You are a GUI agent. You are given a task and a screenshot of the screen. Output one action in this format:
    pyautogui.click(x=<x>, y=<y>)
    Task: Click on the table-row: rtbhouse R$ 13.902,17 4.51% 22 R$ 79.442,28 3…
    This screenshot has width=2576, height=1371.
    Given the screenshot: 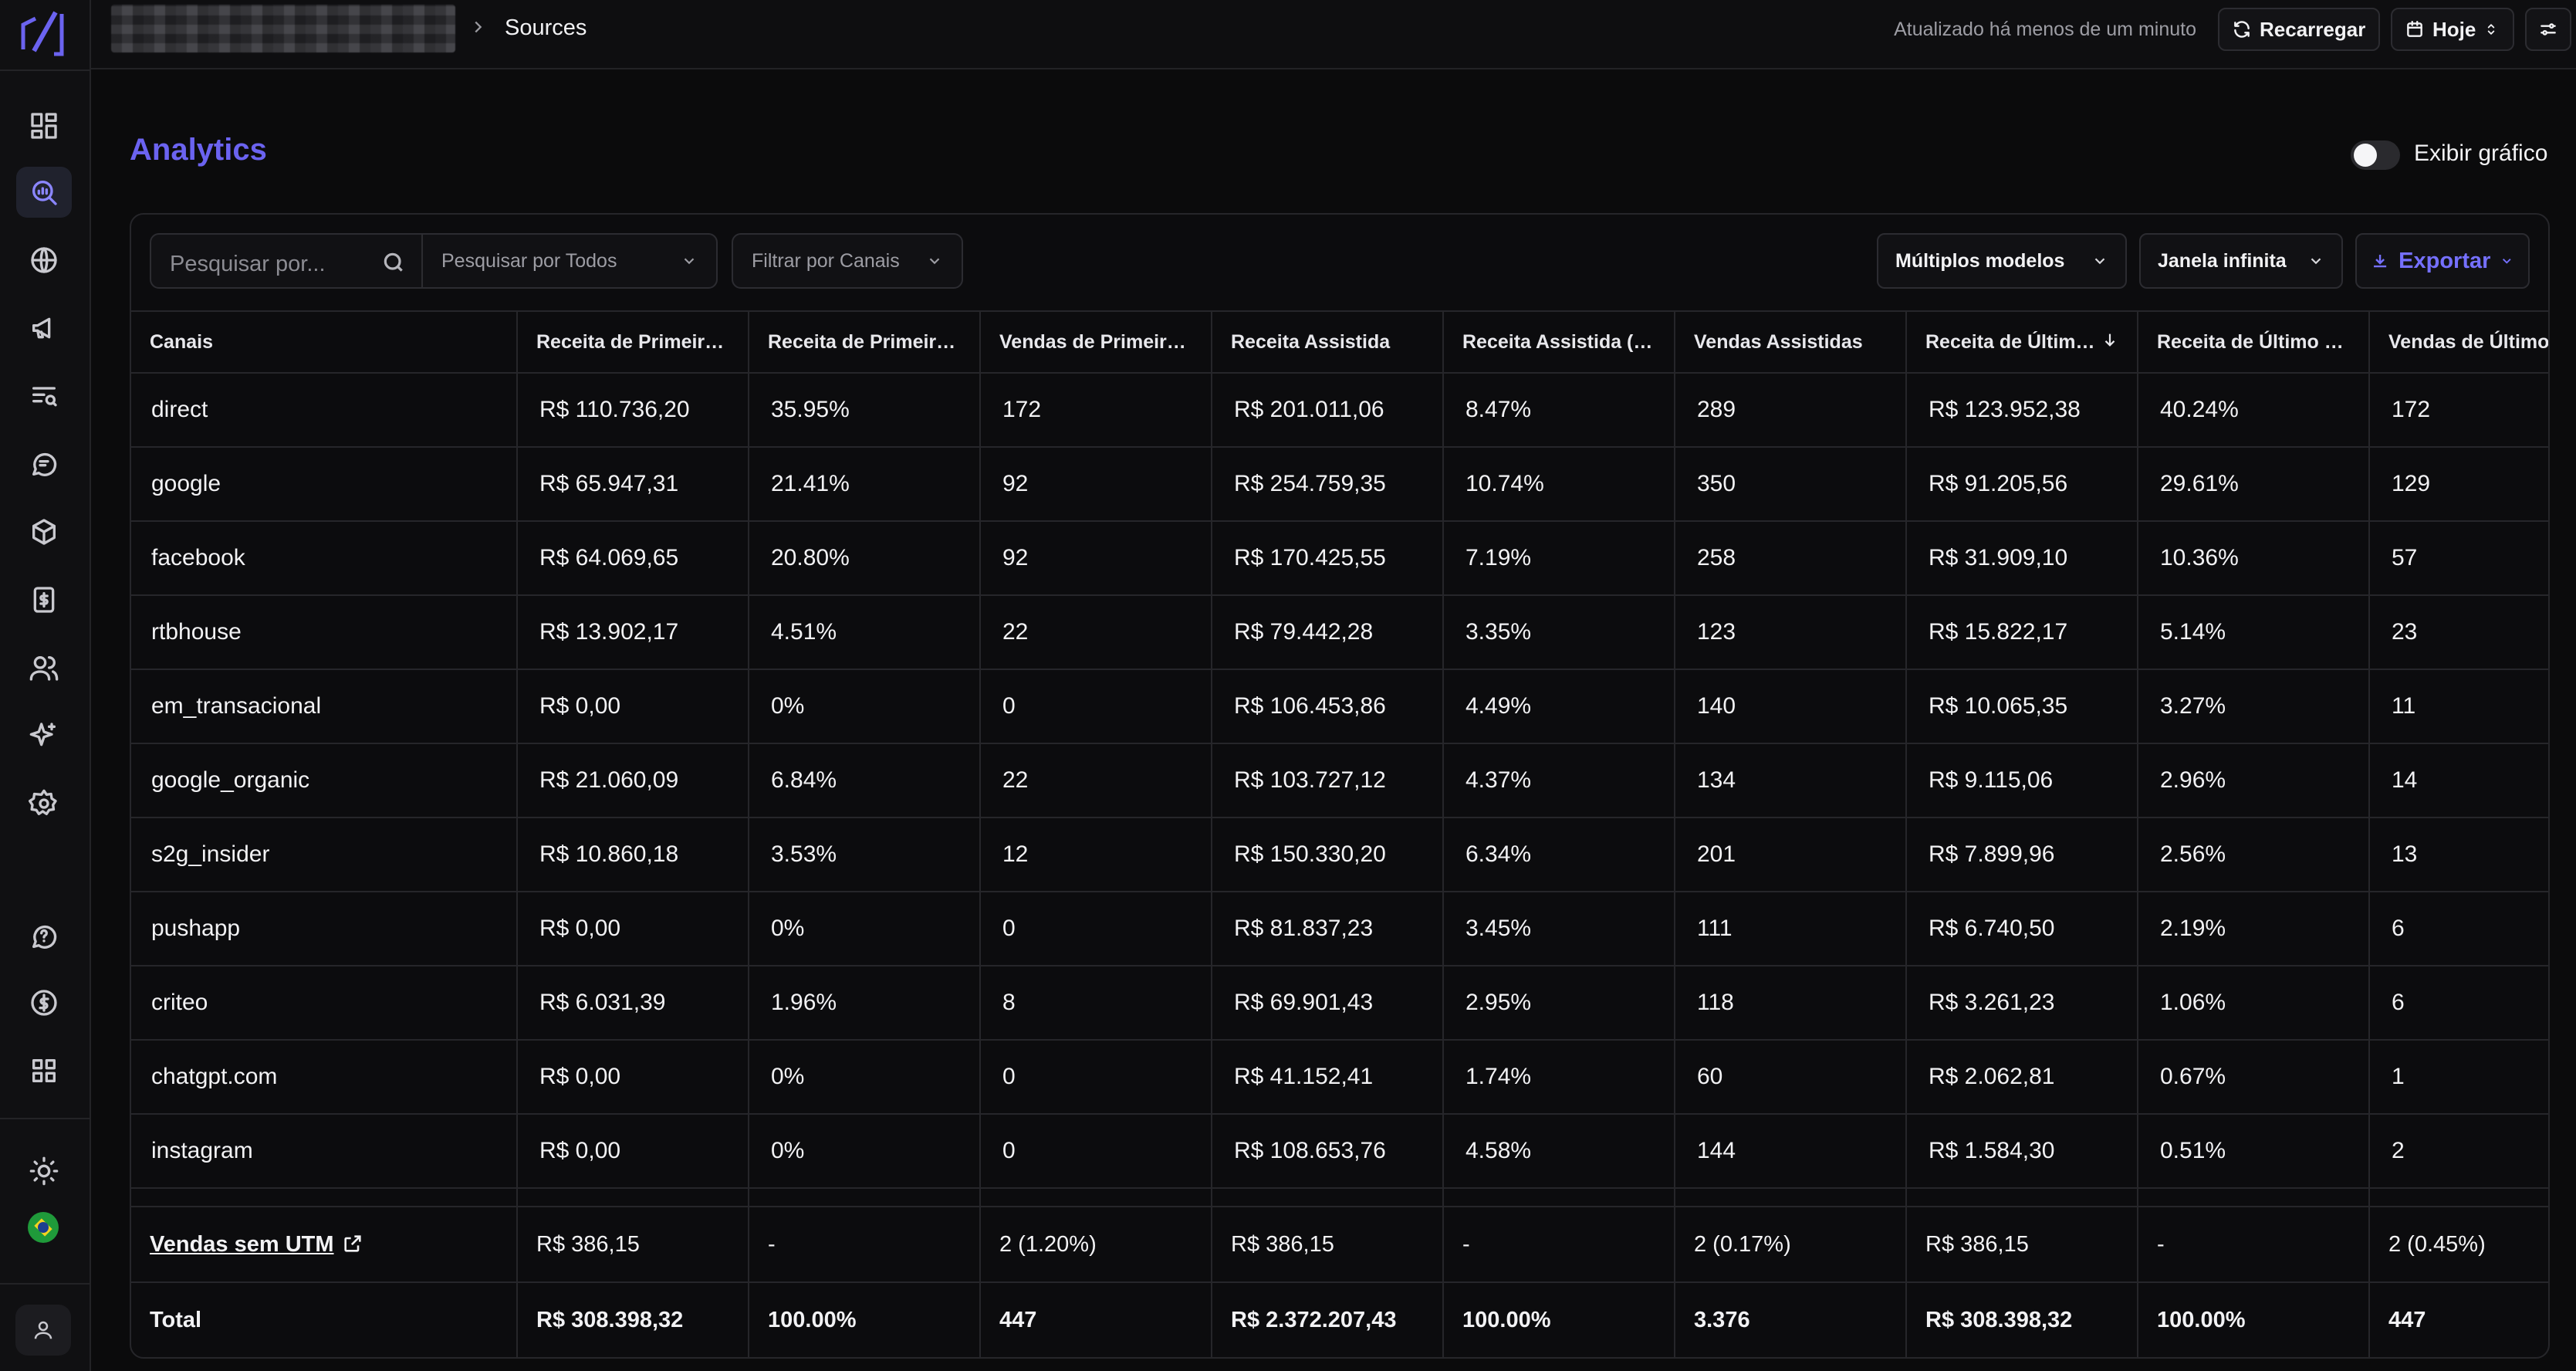 What is the action you would take?
    pyautogui.click(x=1339, y=632)
    